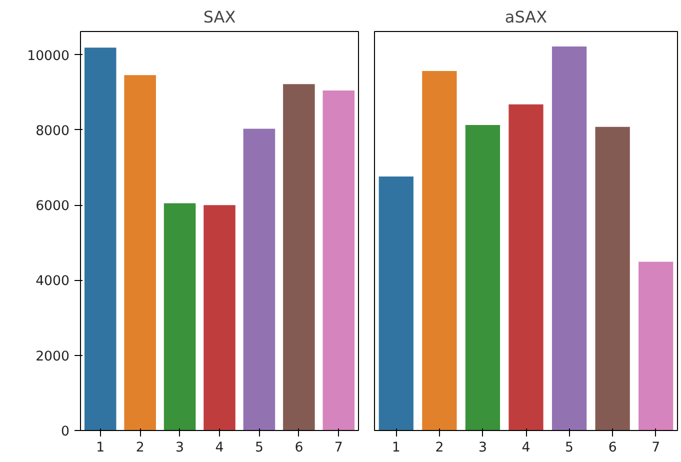  Describe the element at coordinates (48, 56) in the screenshot. I see `y-tick-label: 10000` at that location.